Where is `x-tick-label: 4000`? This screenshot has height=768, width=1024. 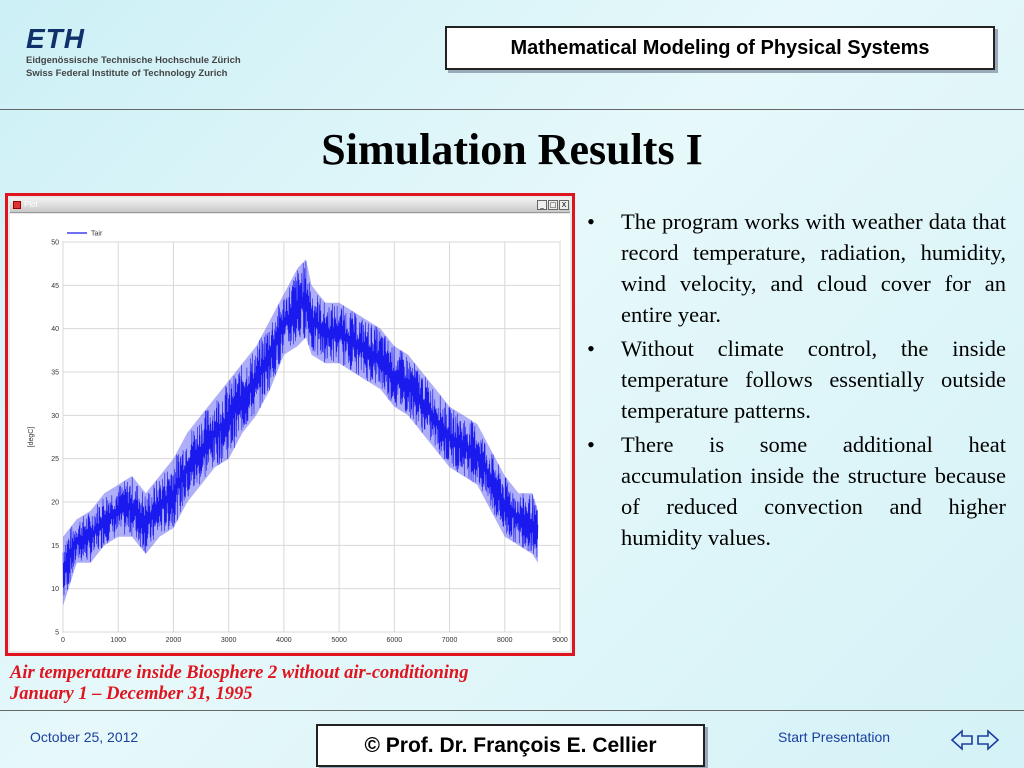
x-tick-label: 4000 is located at coordinates (284, 640).